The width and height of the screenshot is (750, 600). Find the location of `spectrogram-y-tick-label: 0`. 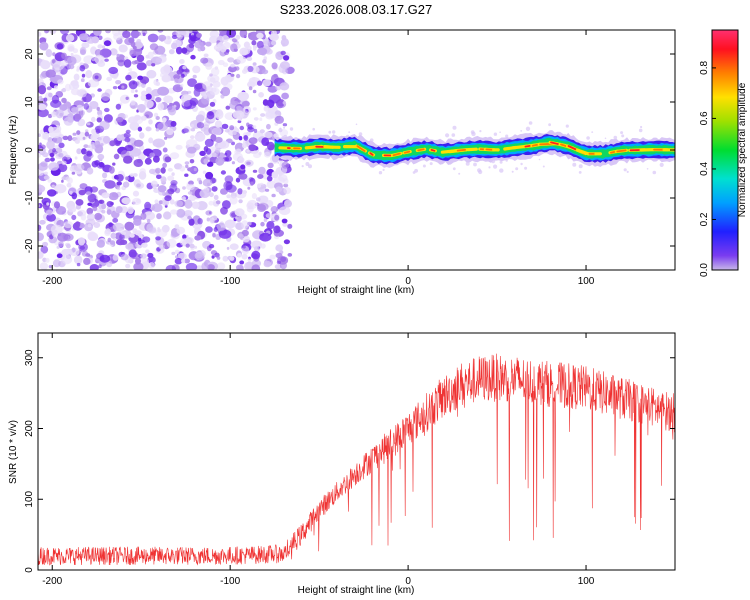

spectrogram-y-tick-label: 0 is located at coordinates (29, 150).